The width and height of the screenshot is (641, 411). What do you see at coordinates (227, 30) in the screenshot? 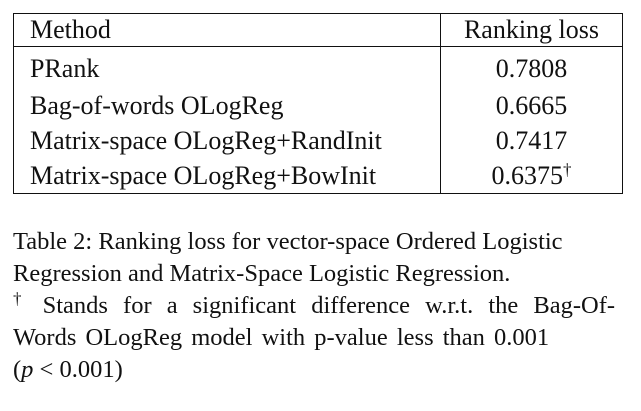
I see `header-method: Method` at bounding box center [227, 30].